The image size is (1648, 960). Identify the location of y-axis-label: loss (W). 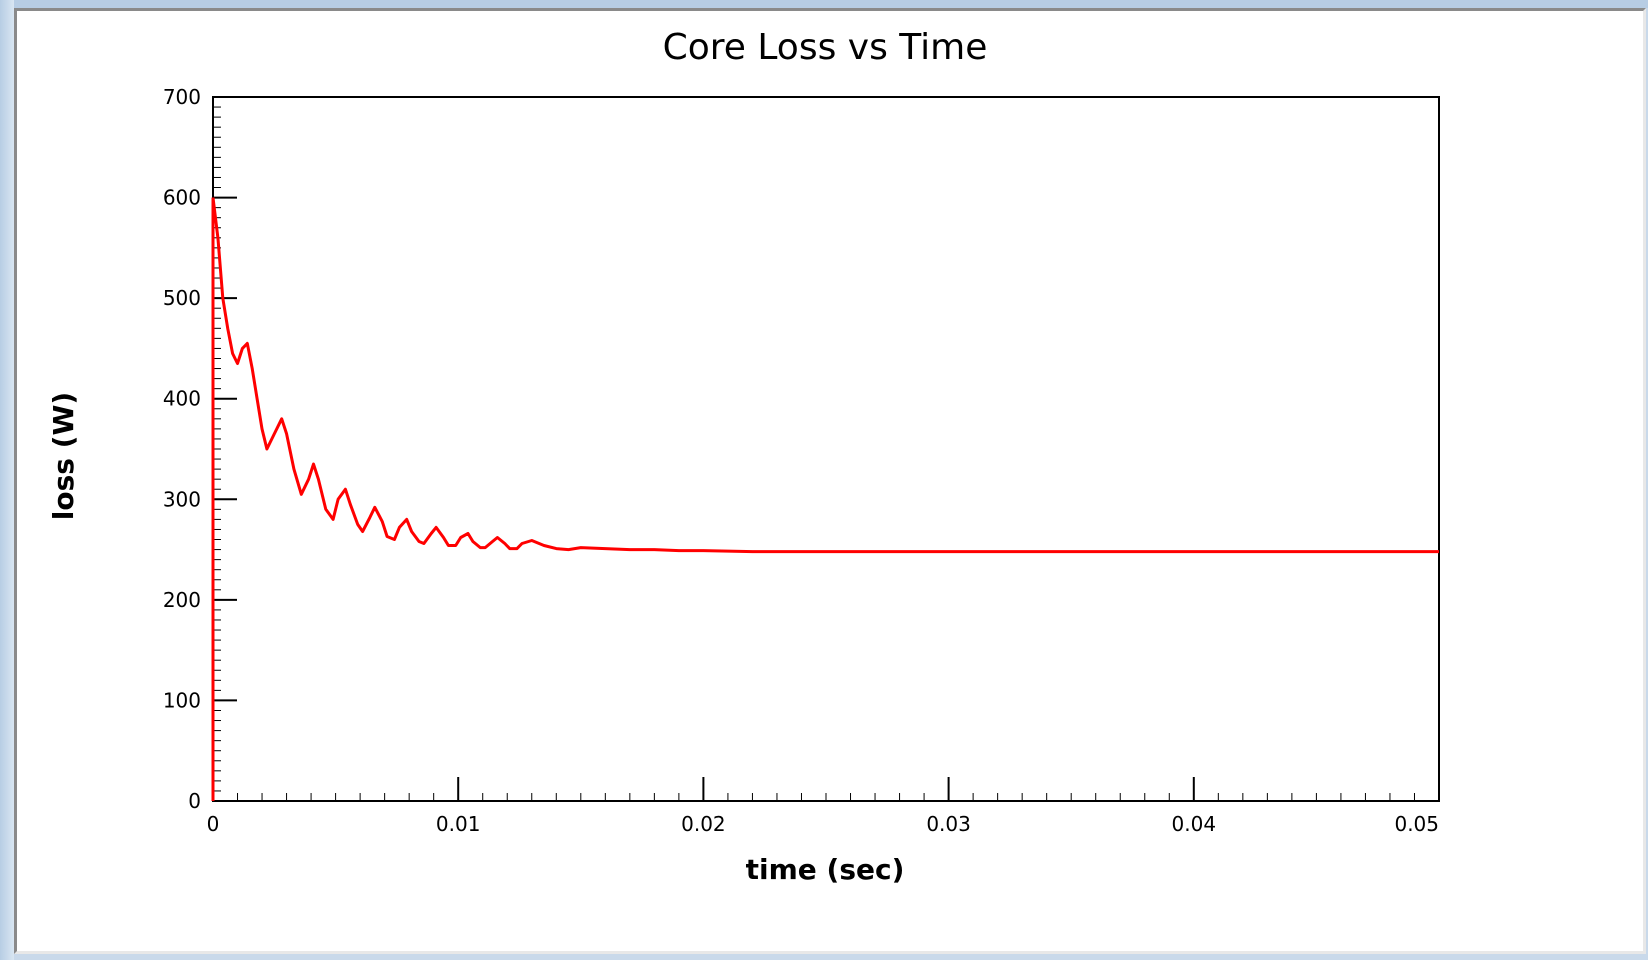
(63, 456).